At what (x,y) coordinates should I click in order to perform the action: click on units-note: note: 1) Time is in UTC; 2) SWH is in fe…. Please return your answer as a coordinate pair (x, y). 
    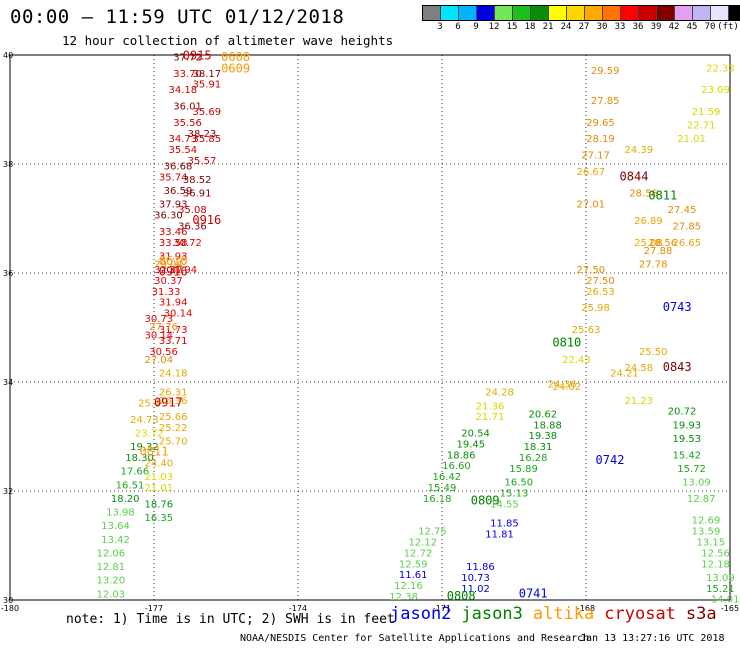
    Looking at the image, I should click on (230, 619).